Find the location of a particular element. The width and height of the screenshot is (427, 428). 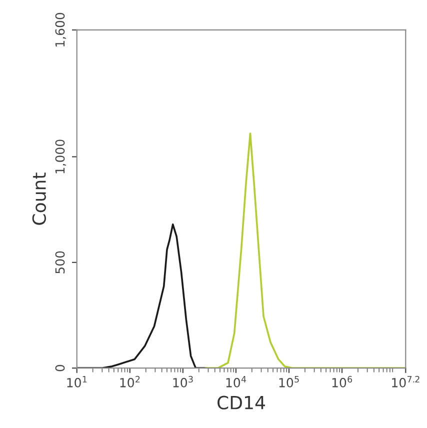

y-tick-label: 500 is located at coordinates (60, 262).